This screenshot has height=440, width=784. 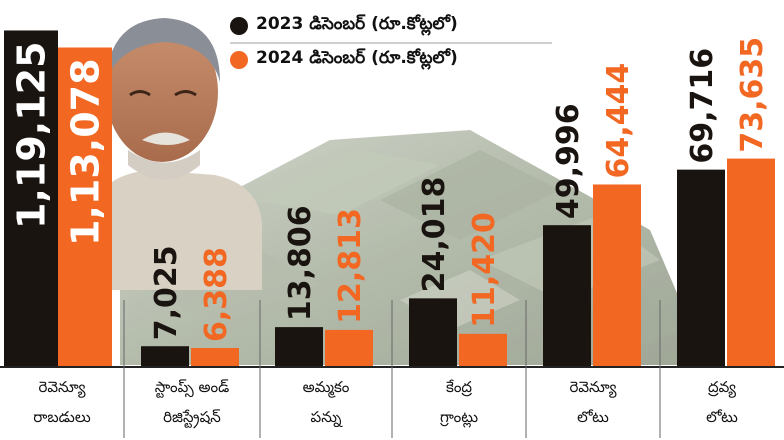 What do you see at coordinates (215, 357) in the screenshot?
I see `bar-stamps-registration-2024` at bounding box center [215, 357].